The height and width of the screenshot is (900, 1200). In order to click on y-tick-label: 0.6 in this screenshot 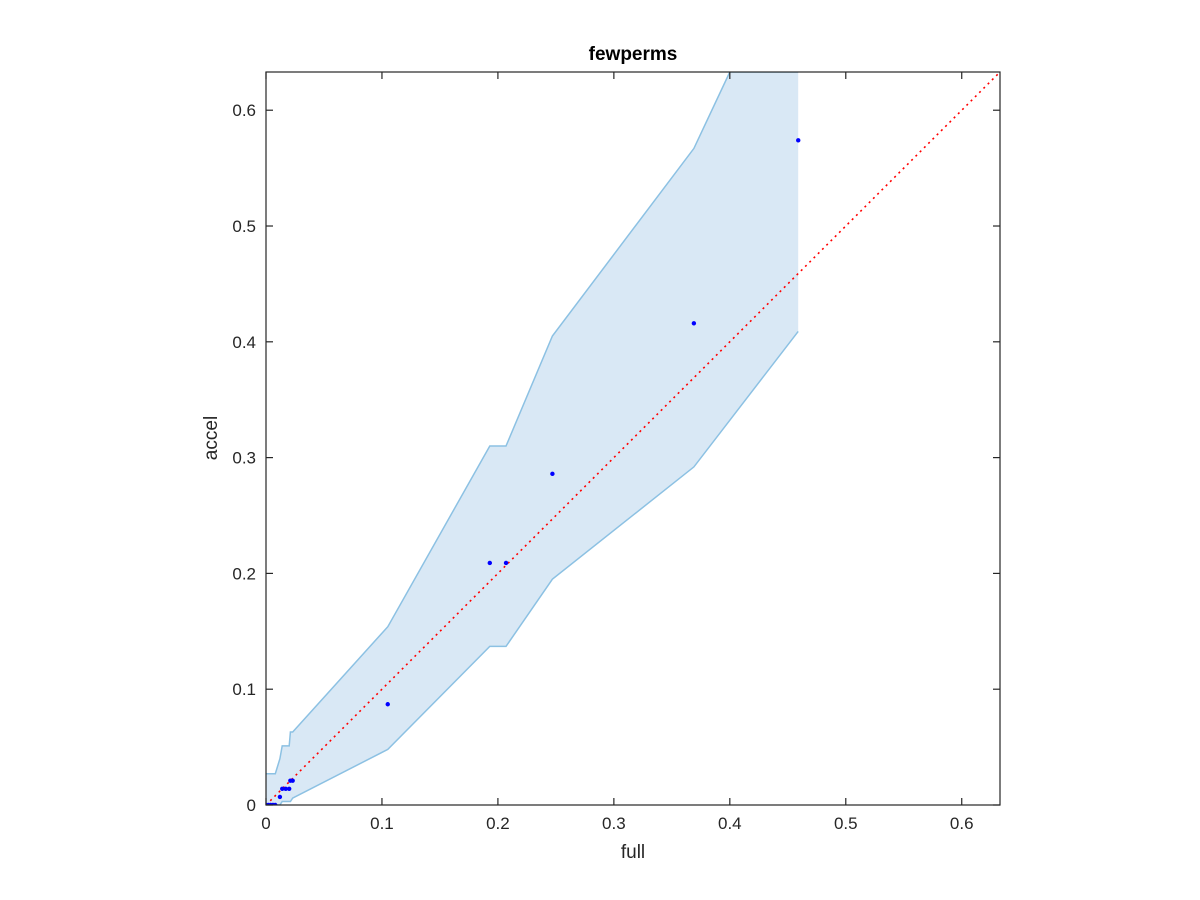, I will do `click(244, 110)`.